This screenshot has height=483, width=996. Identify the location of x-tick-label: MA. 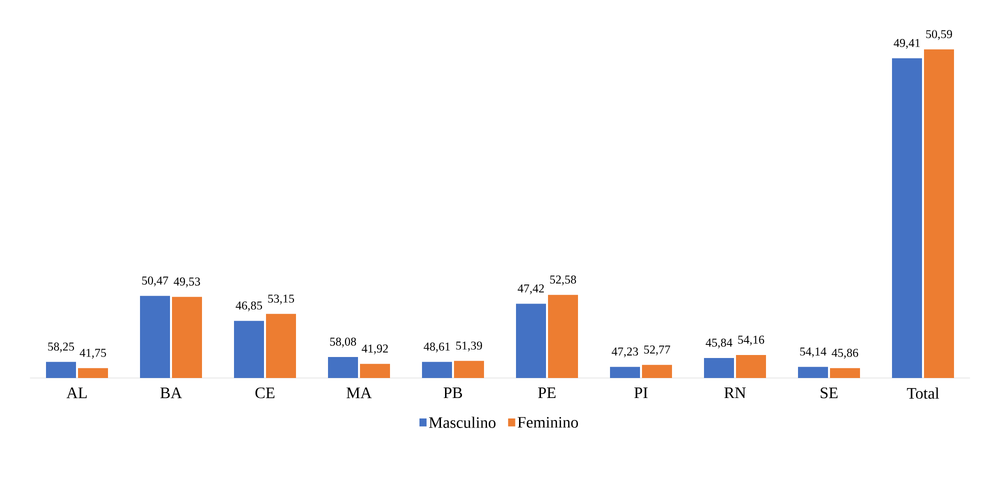
(359, 393).